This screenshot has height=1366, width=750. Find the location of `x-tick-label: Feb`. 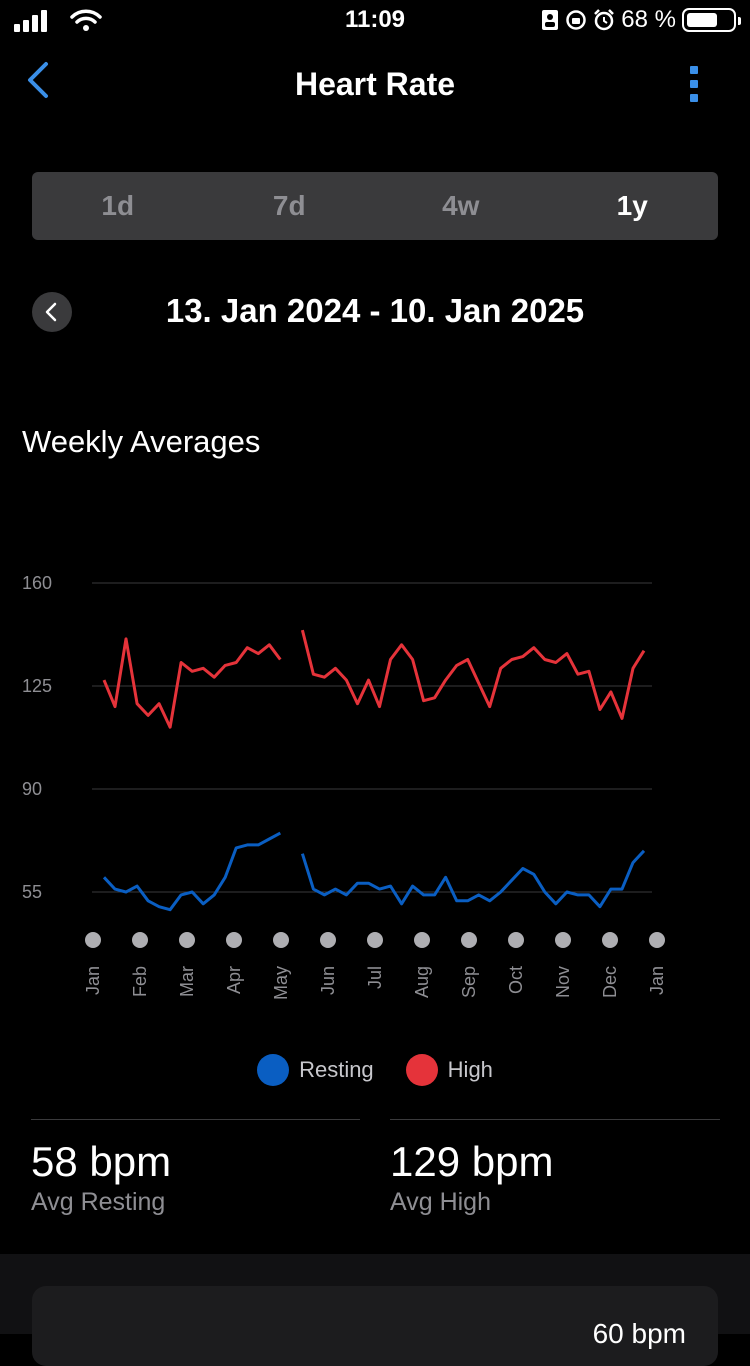

x-tick-label: Feb is located at coordinates (140, 981).